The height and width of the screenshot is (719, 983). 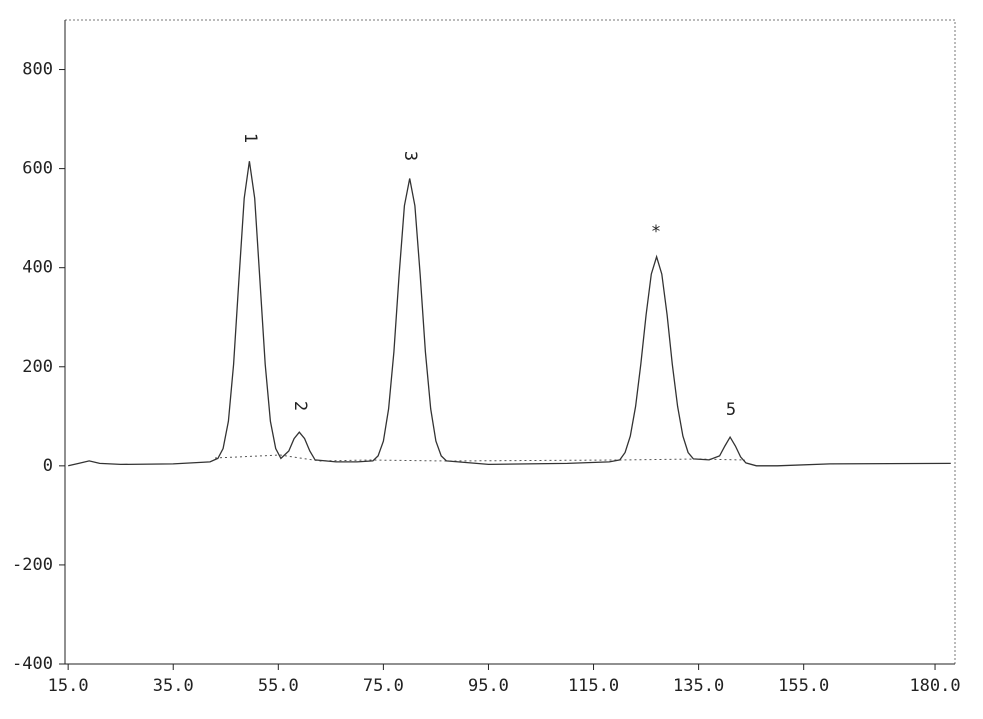 What do you see at coordinates (593, 686) in the screenshot?
I see `x-tick-label: 115.0` at bounding box center [593, 686].